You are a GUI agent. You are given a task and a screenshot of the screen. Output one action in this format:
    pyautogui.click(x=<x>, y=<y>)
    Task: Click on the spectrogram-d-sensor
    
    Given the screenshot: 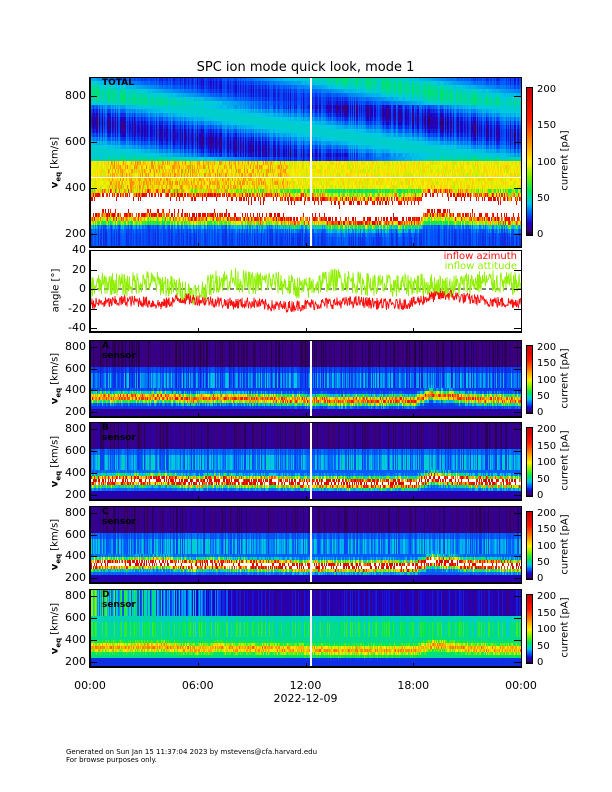 What is the action you would take?
    pyautogui.click(x=305, y=628)
    